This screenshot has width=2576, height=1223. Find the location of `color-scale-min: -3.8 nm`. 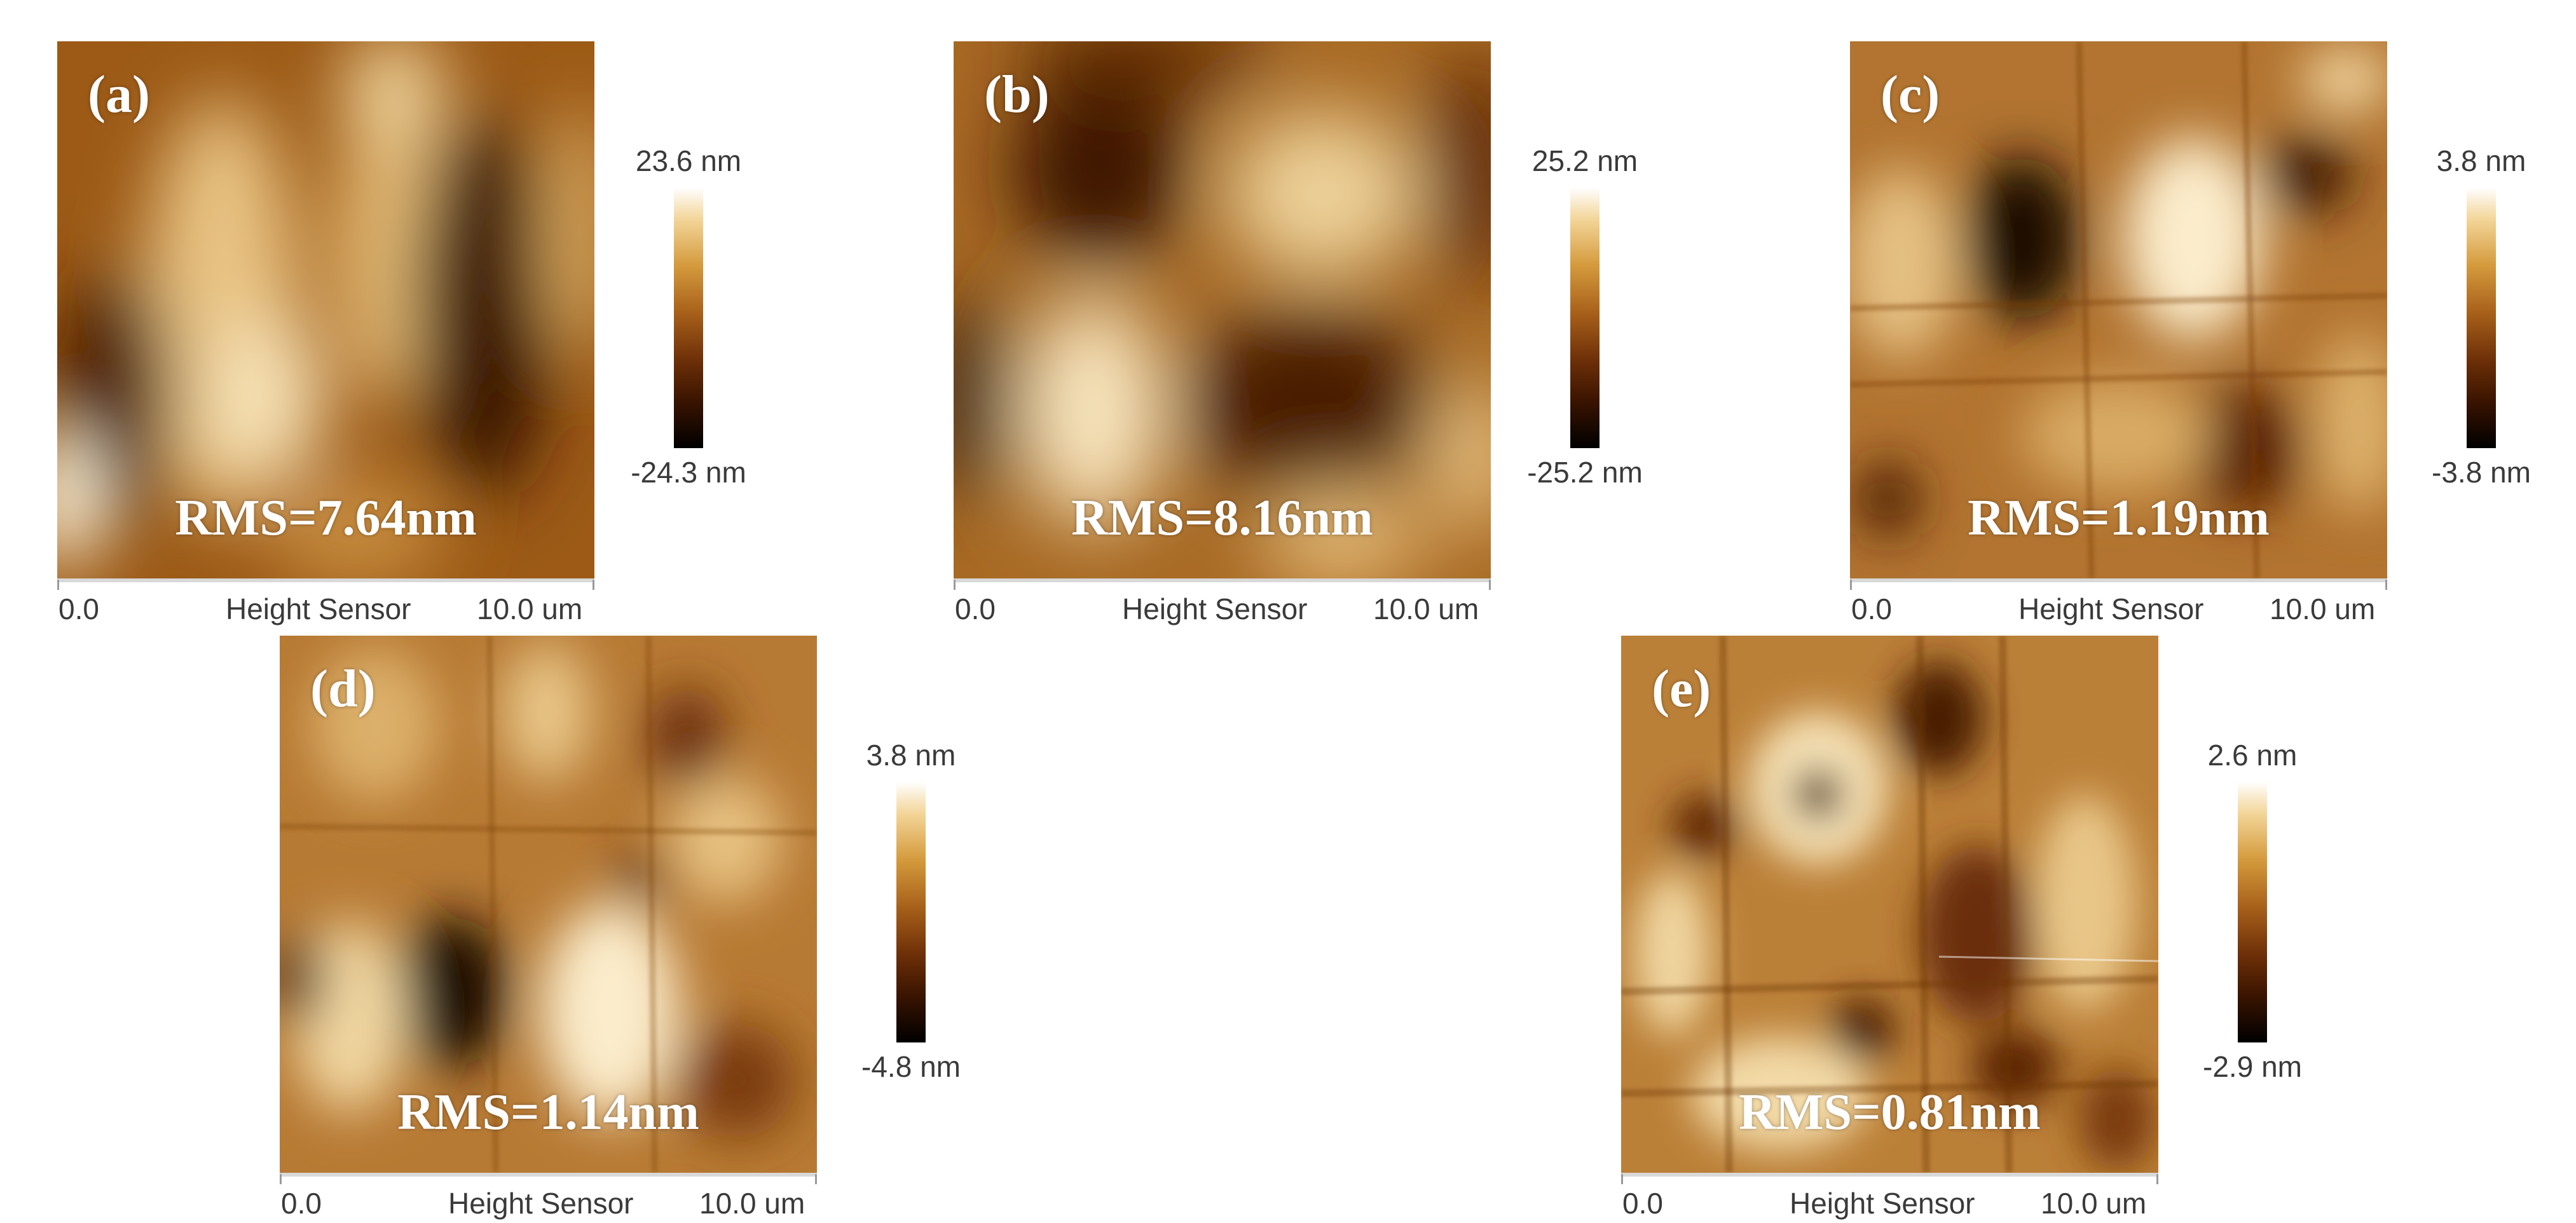

color-scale-min: -3.8 nm is located at coordinates (2481, 473).